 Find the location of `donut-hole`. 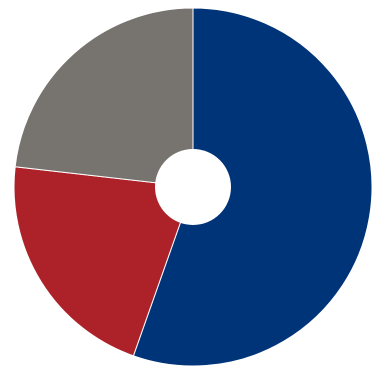

donut-hole is located at coordinates (193, 187).